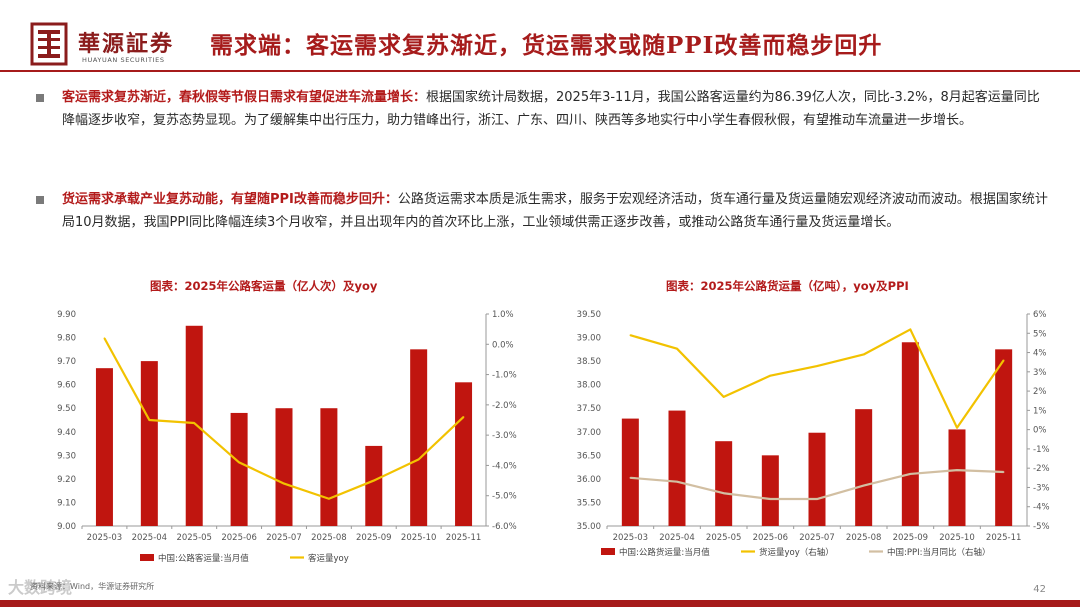 The image size is (1080, 607). I want to click on y2-tick-label: 4%, so click(1040, 354).